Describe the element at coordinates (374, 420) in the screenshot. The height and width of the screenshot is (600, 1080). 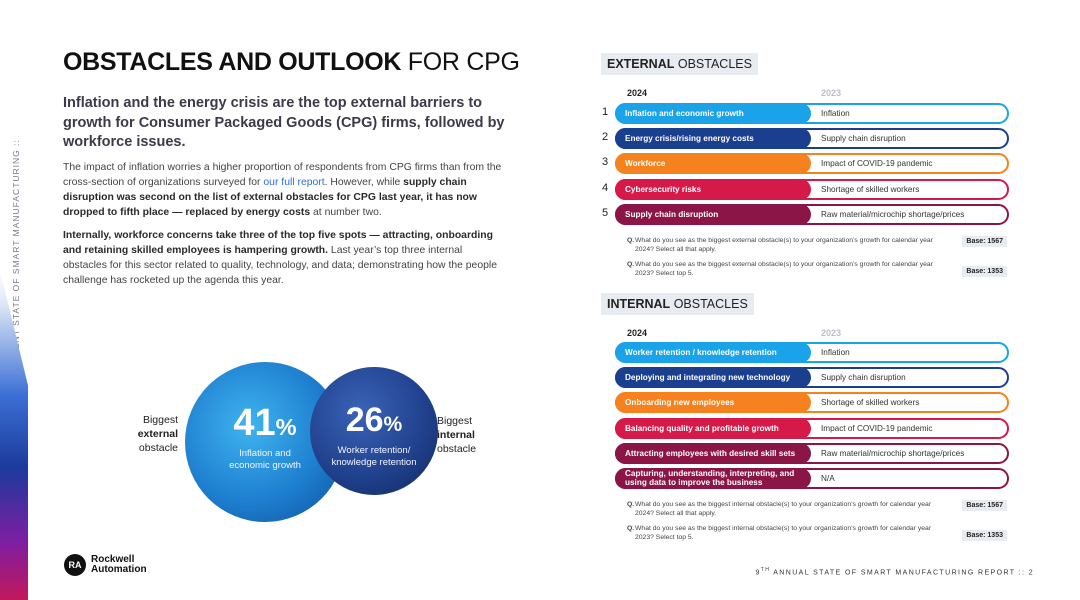
I see `internal-stat-value: 26%` at that location.